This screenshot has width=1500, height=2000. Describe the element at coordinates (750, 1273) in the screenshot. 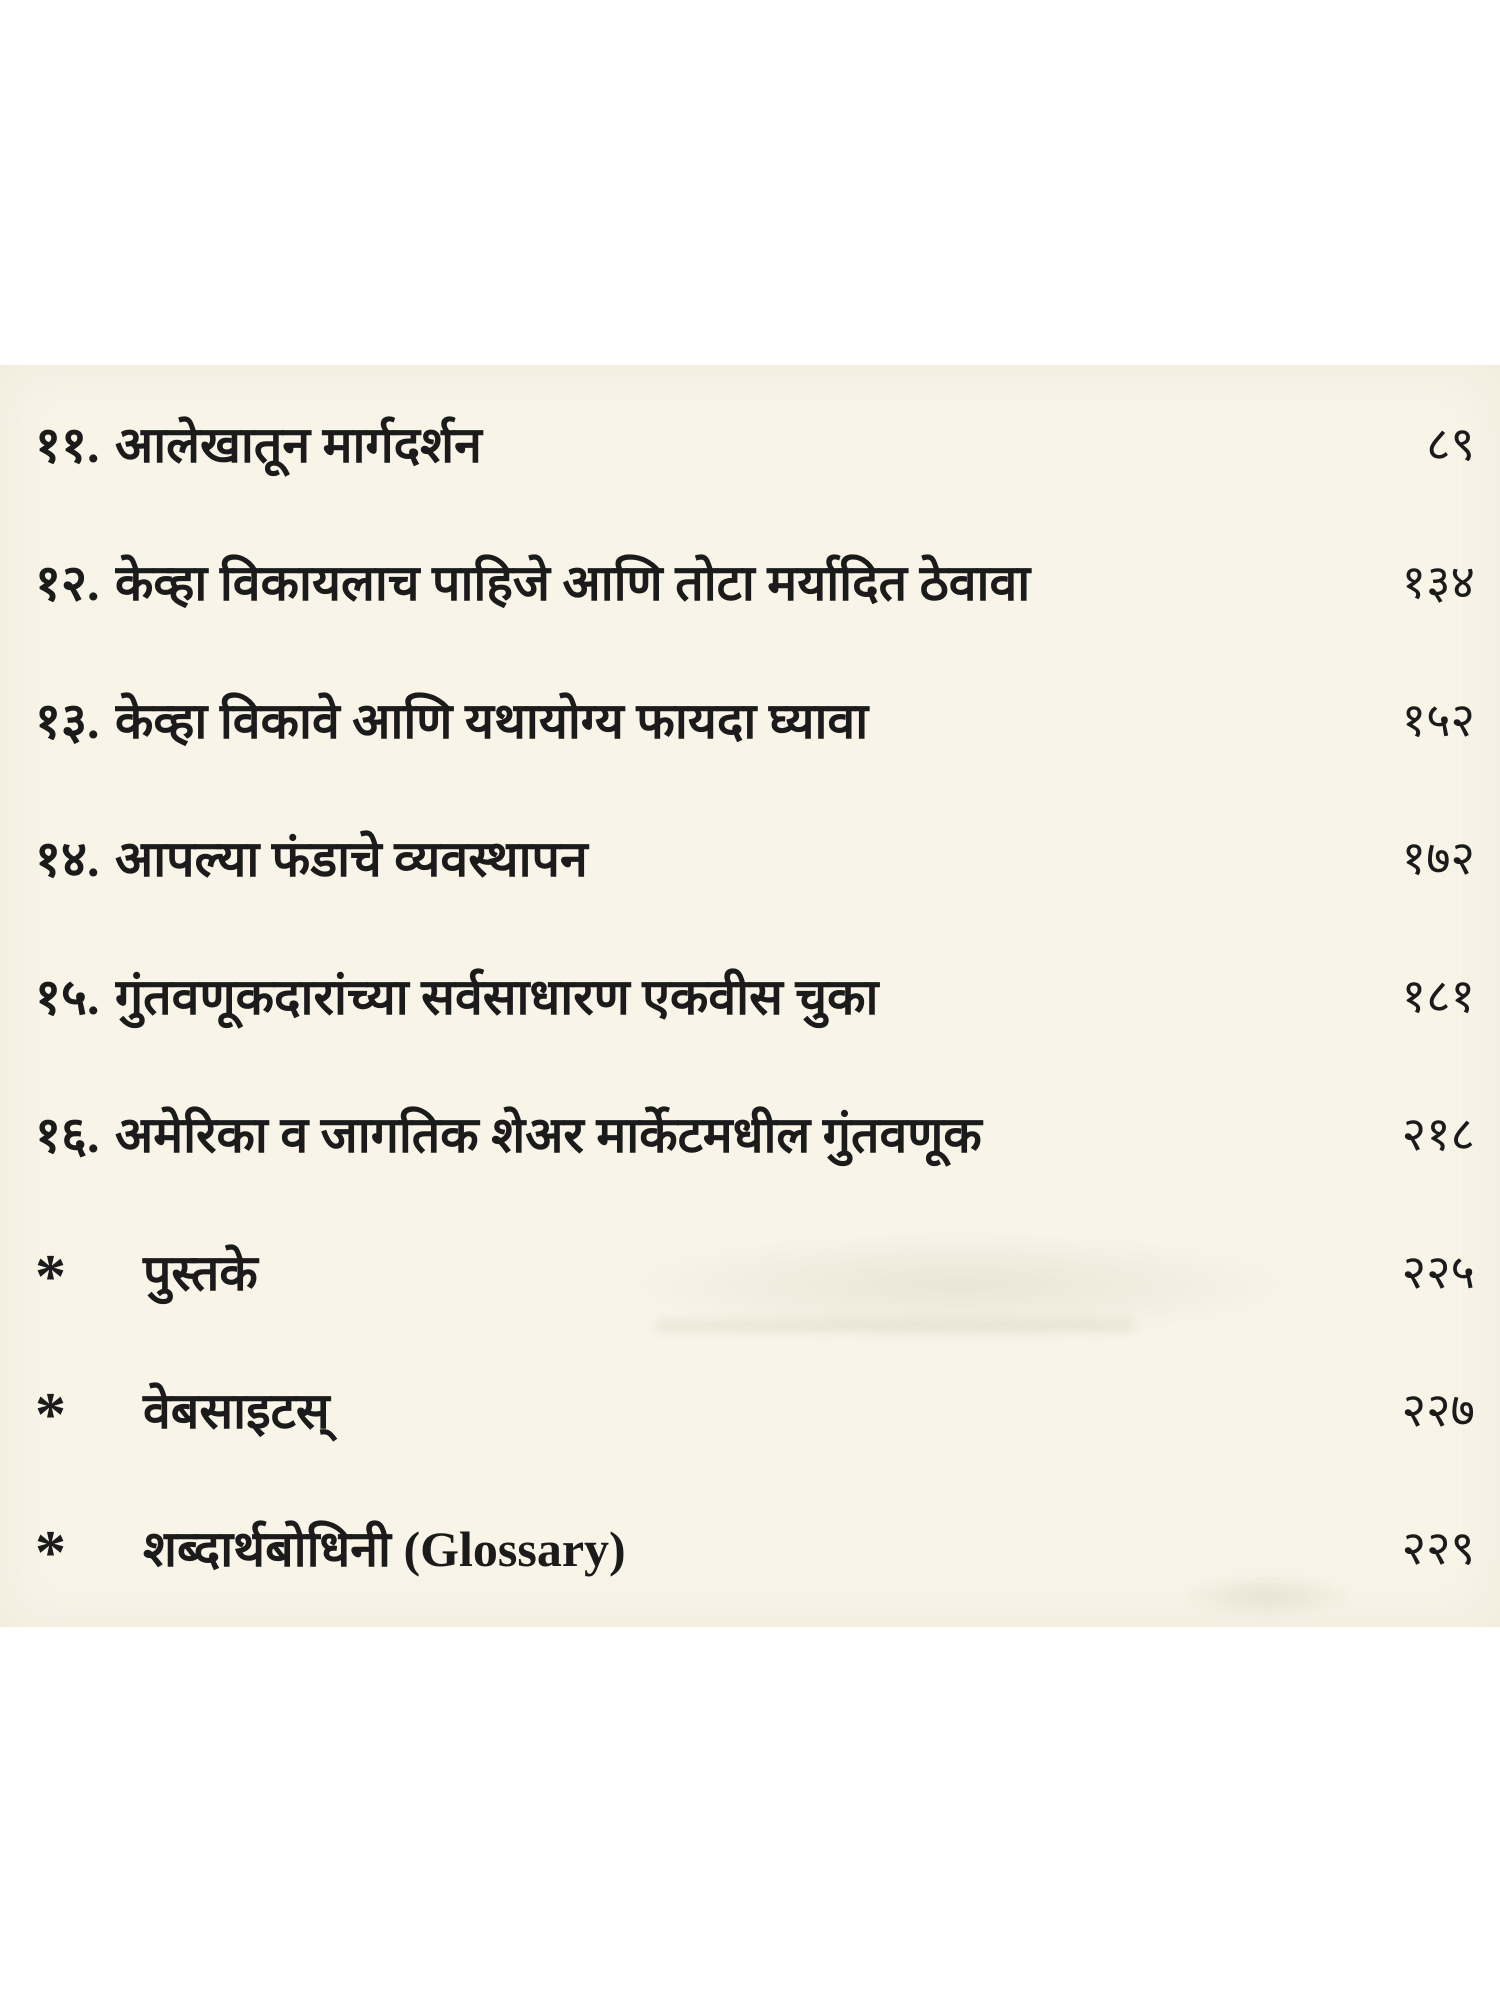

I see `toc-row: * पुस्तके २२५` at that location.